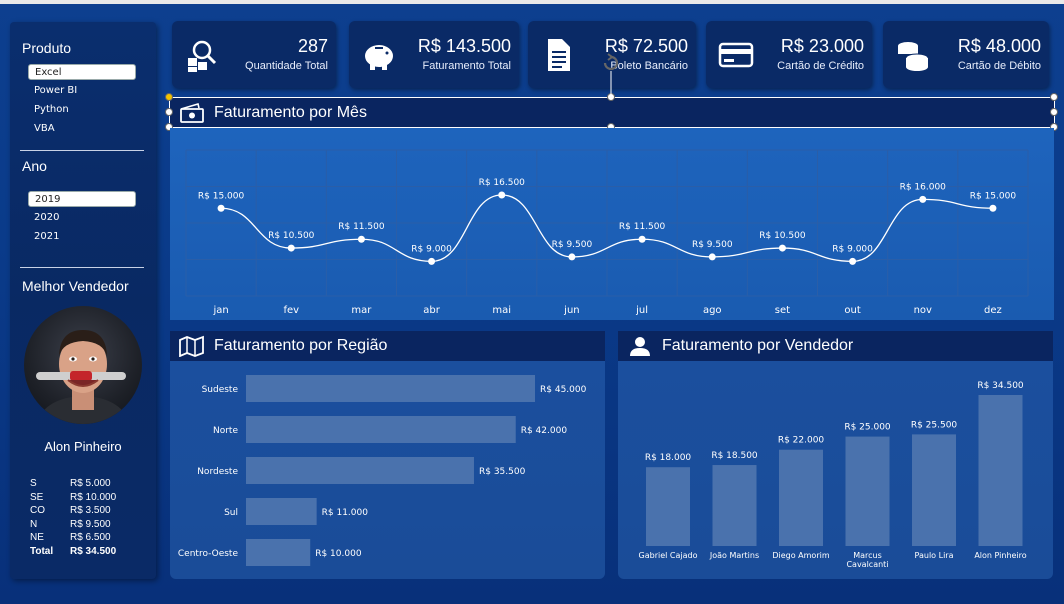 This screenshot has width=1064, height=604. I want to click on stat-key: S, so click(33, 483).